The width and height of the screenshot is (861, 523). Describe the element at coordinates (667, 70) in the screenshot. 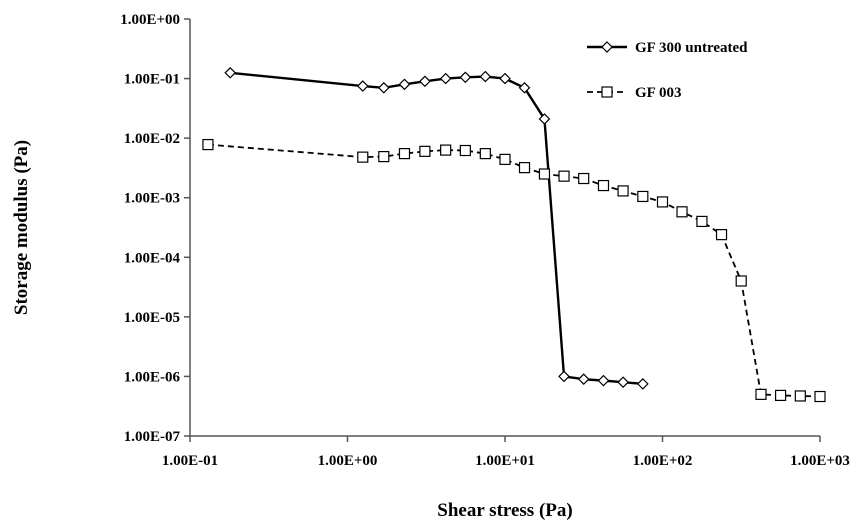

I see `chart-legend: GF 300 untreated GF 003` at that location.